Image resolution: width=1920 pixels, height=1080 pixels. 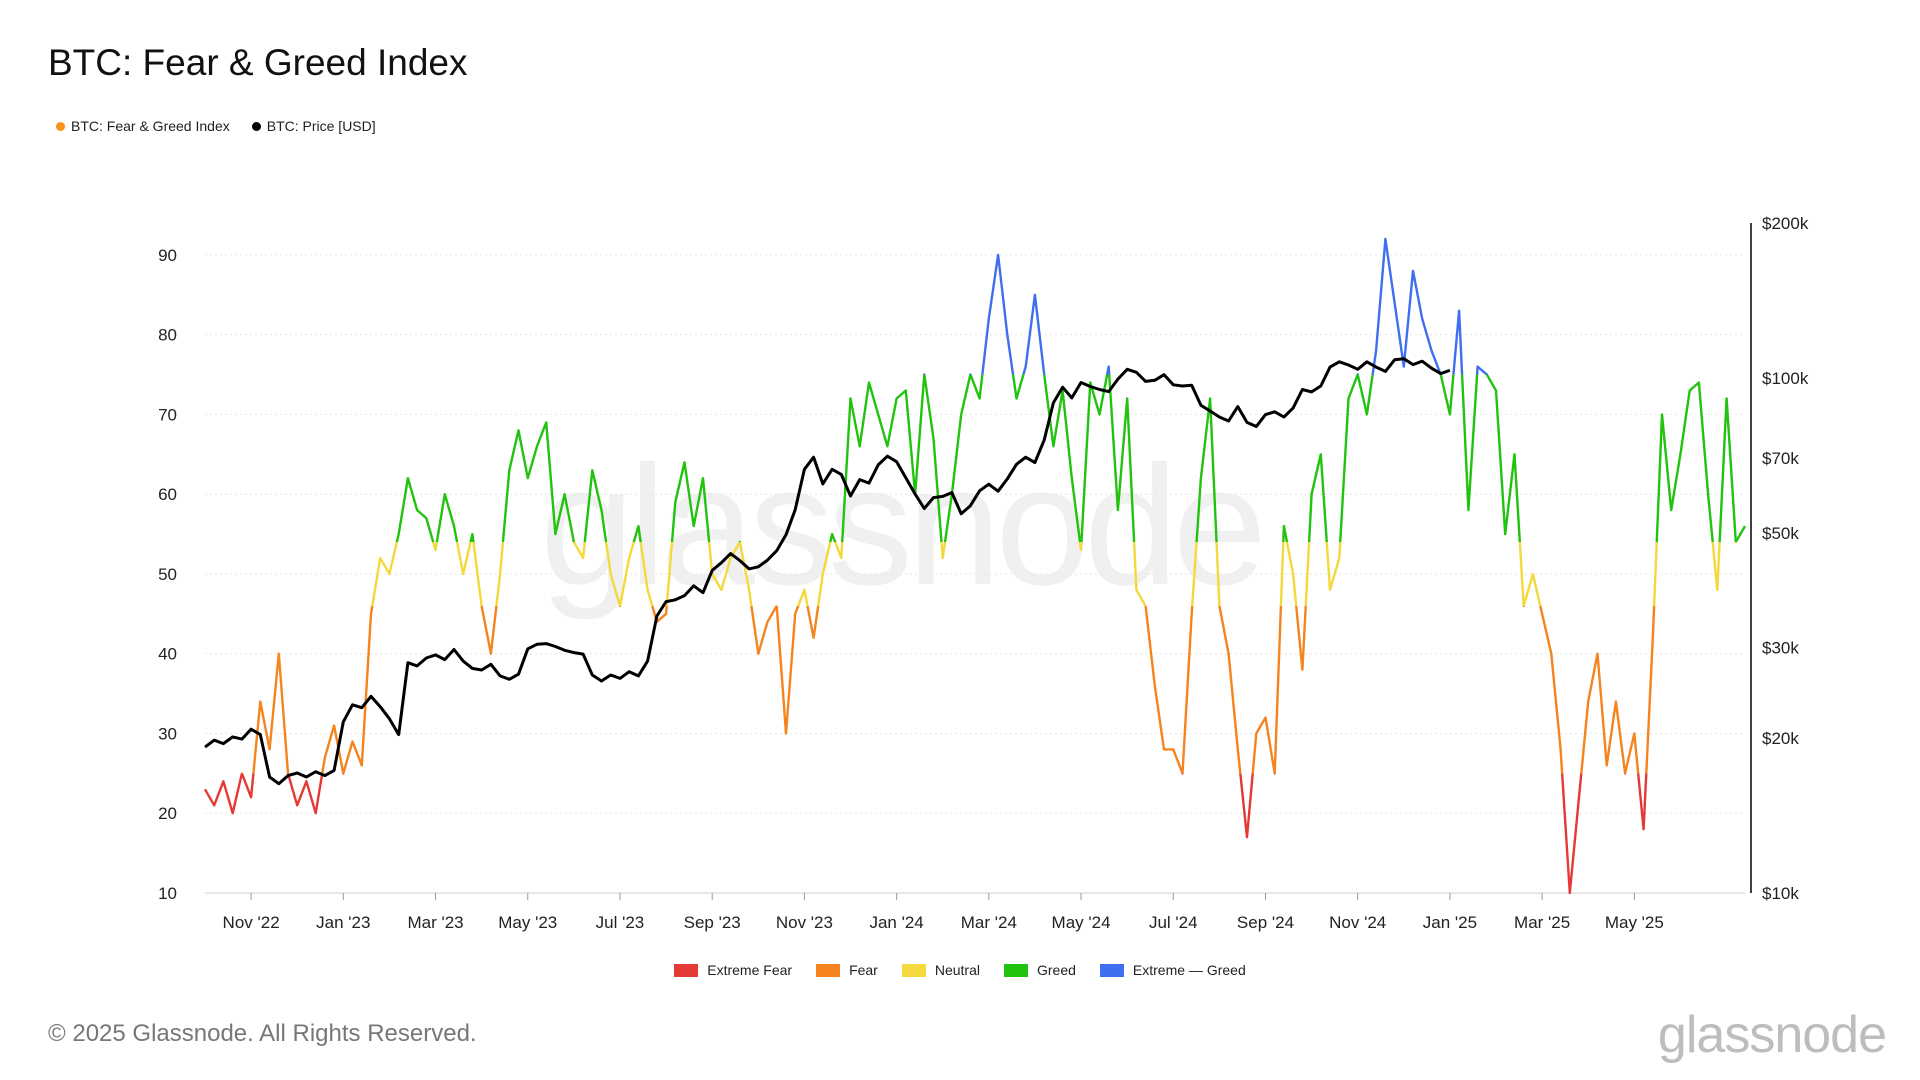 I want to click on legend-label-index: BTC: Fear & Greed Index, so click(x=150, y=126).